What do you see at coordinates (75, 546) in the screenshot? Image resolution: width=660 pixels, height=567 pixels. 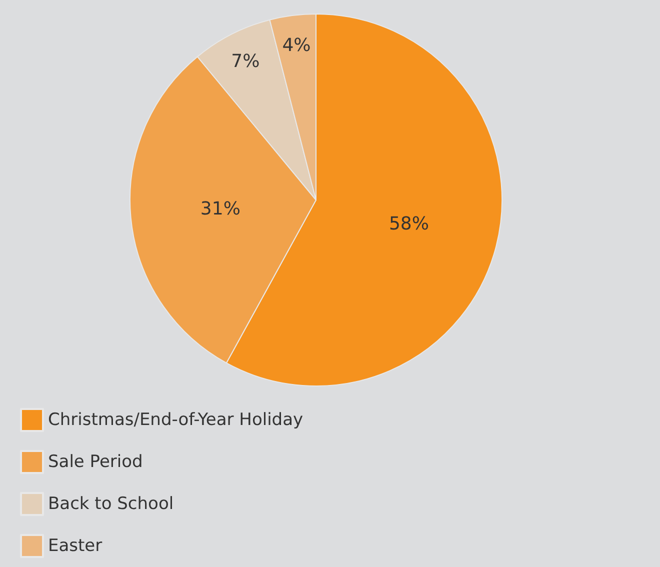 I see `legend-label: Easter` at bounding box center [75, 546].